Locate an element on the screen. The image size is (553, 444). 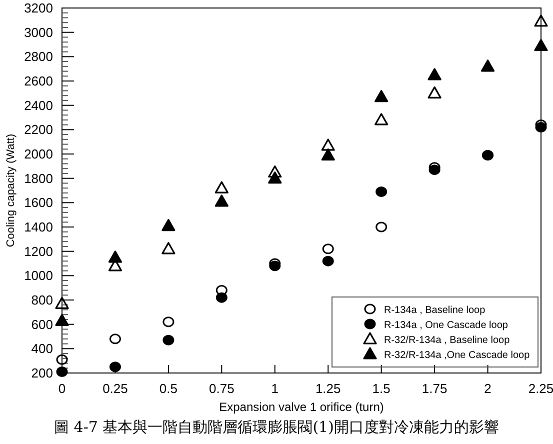
x-tick-label: 1 is located at coordinates (275, 388).